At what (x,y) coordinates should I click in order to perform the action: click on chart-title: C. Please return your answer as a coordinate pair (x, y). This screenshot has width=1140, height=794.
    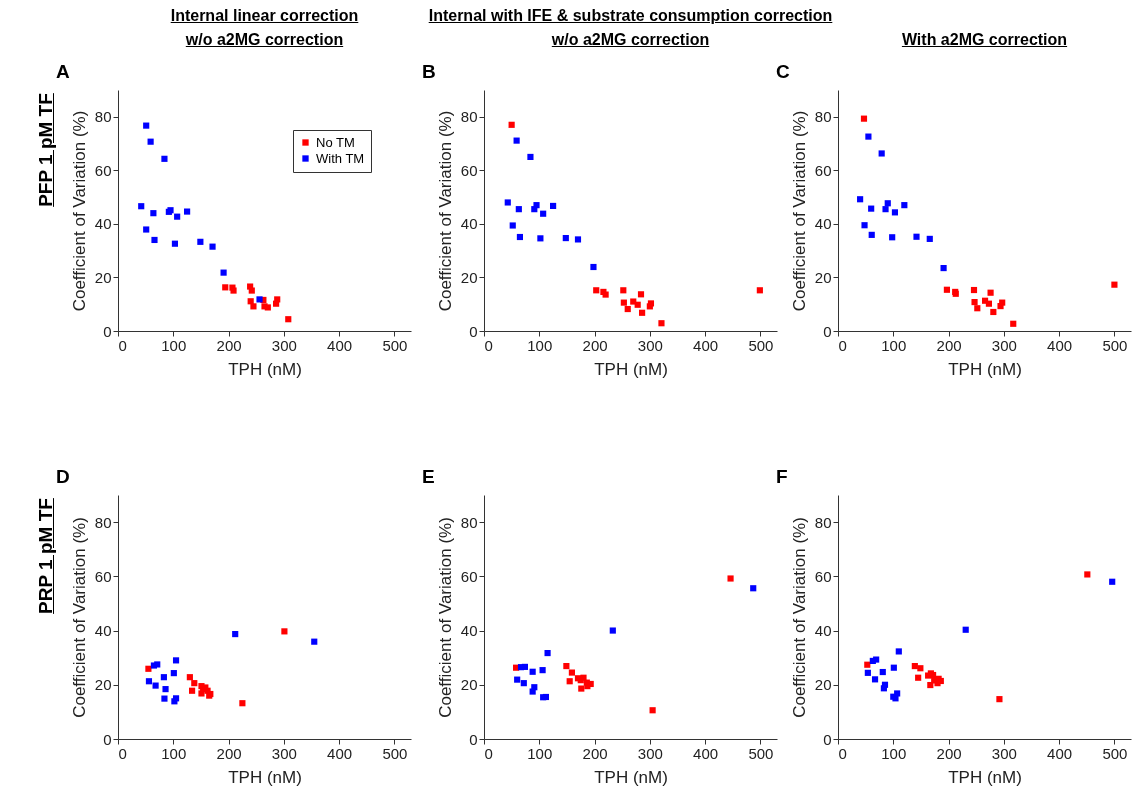
    Looking at the image, I should click on (783, 71).